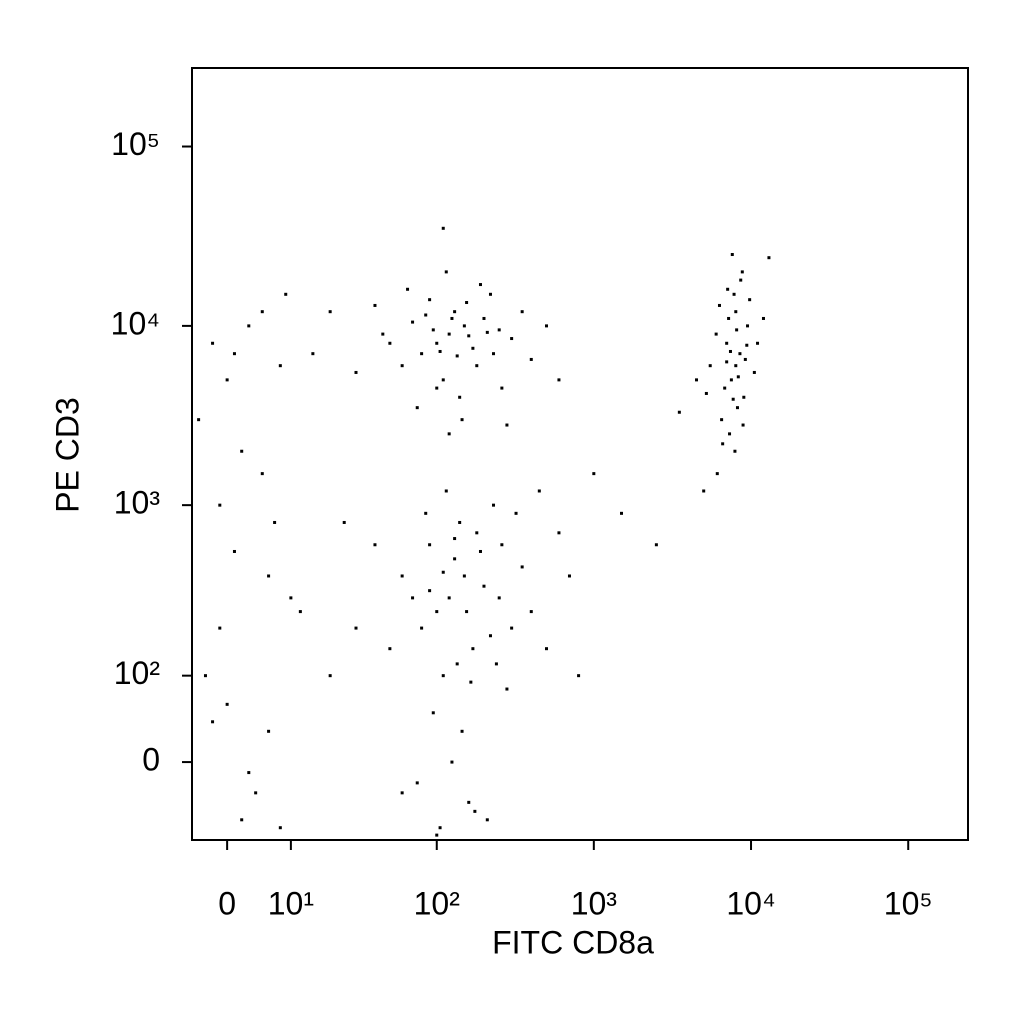 Image resolution: width=1024 pixels, height=1029 pixels. I want to click on x-tick-label: 0, so click(227, 903).